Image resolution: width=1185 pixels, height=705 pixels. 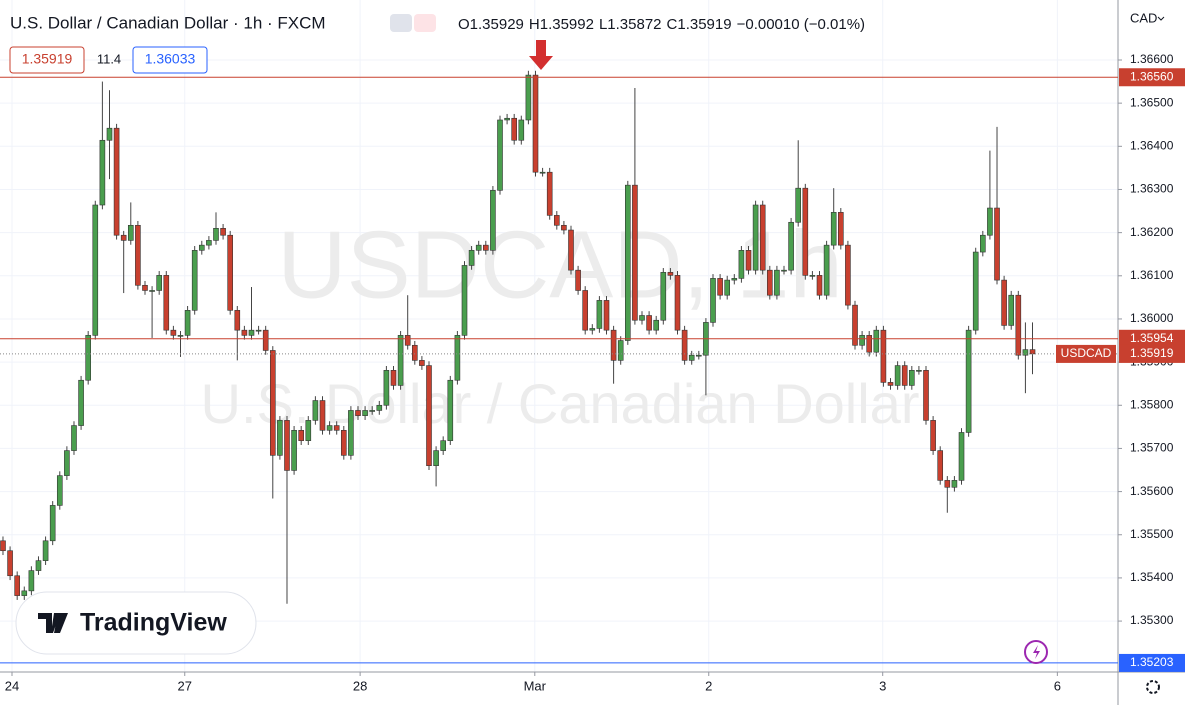 I want to click on y-tick-label: 1.36100, so click(x=1152, y=275).